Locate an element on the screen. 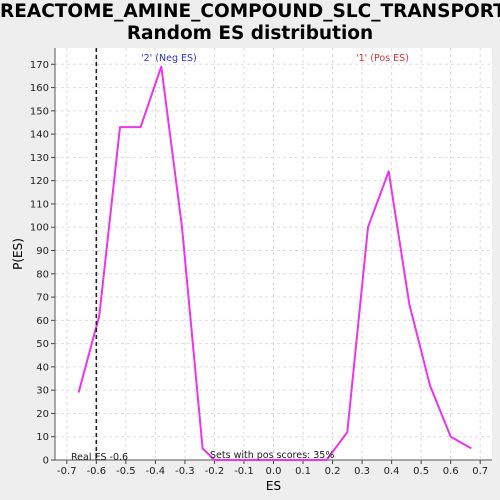  legend-pos-es: '1' (Pos ES) is located at coordinates (382, 58).